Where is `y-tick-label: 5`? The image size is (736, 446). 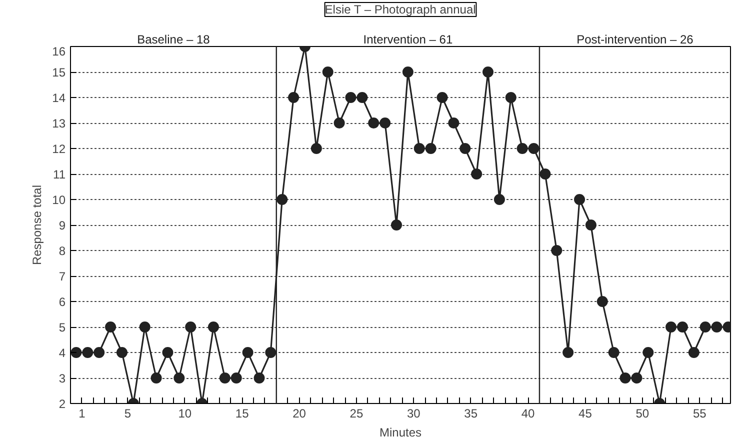
y-tick-label: 5 is located at coordinates (62, 327).